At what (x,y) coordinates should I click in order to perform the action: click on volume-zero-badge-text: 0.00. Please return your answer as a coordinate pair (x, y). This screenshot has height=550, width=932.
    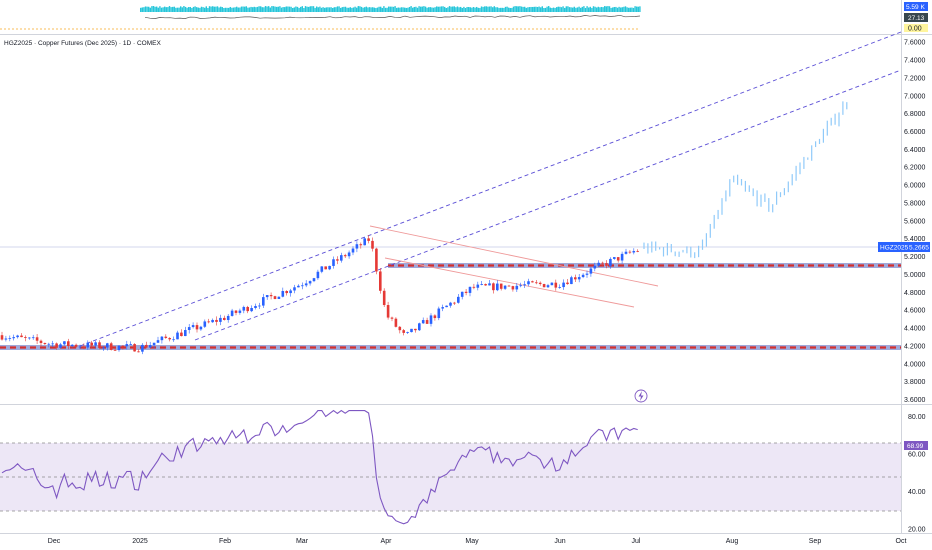
    Looking at the image, I should click on (915, 29).